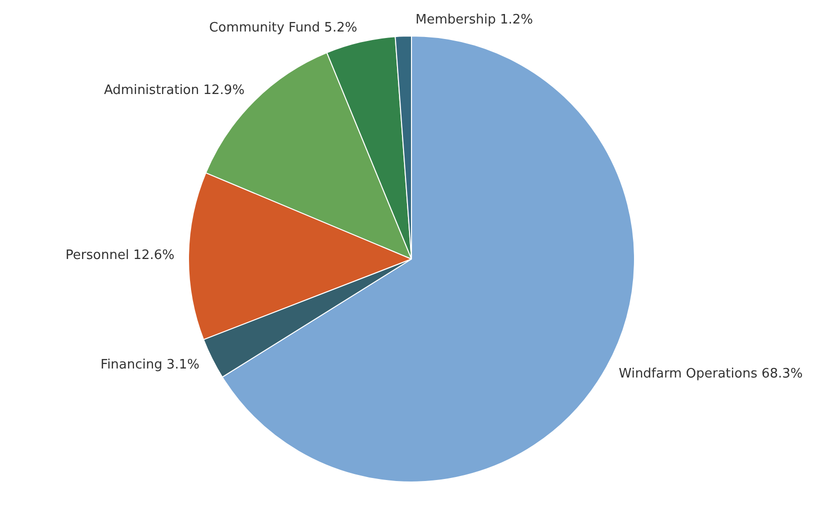  Describe the element at coordinates (150, 364) in the screenshot. I see `slice-label: Financing 3.1%` at that location.